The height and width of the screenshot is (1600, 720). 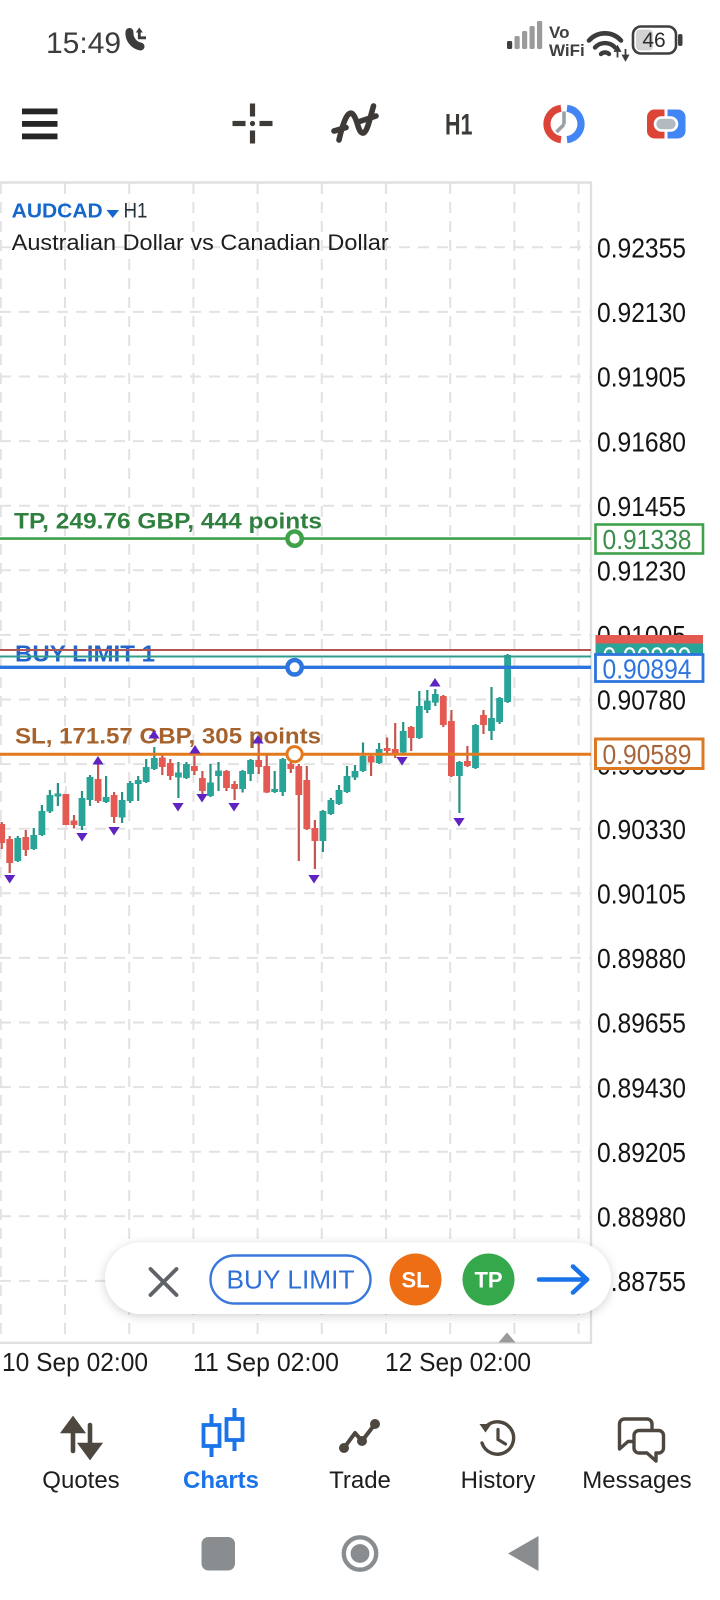 What do you see at coordinates (641, 1217) in the screenshot?
I see `svg-text: 0.88980` at bounding box center [641, 1217].